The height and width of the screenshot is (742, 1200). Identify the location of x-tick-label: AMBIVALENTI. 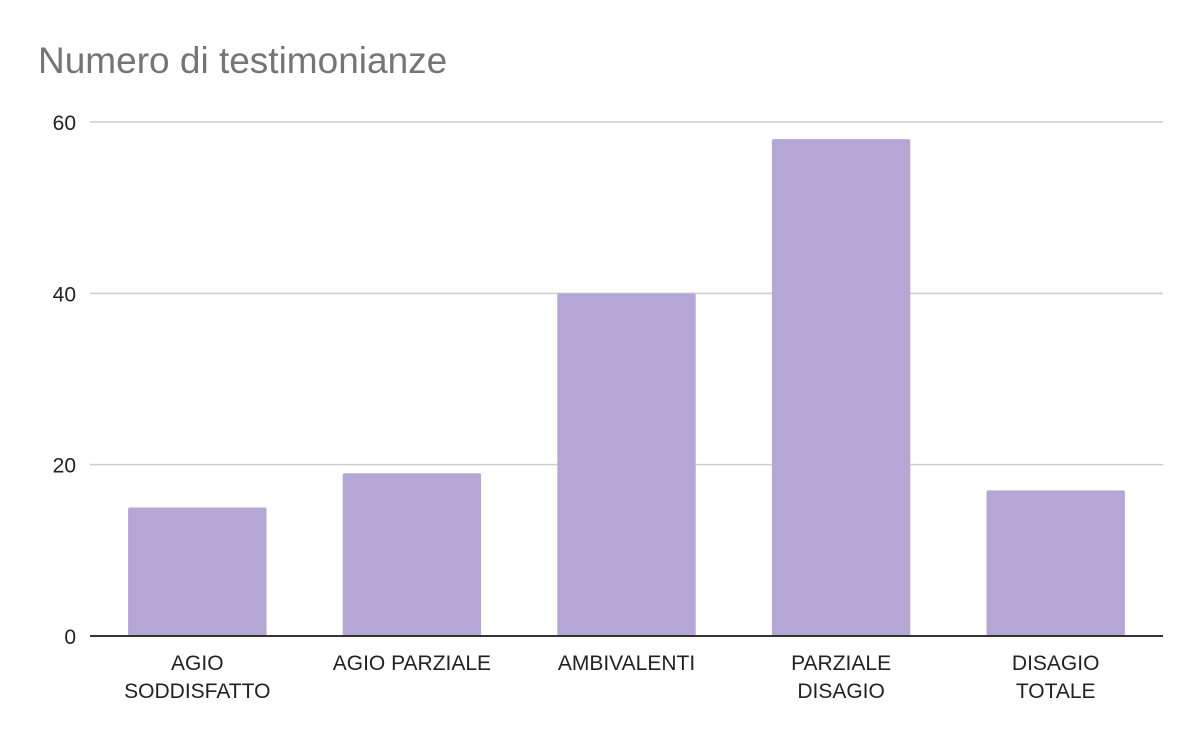
(626, 663).